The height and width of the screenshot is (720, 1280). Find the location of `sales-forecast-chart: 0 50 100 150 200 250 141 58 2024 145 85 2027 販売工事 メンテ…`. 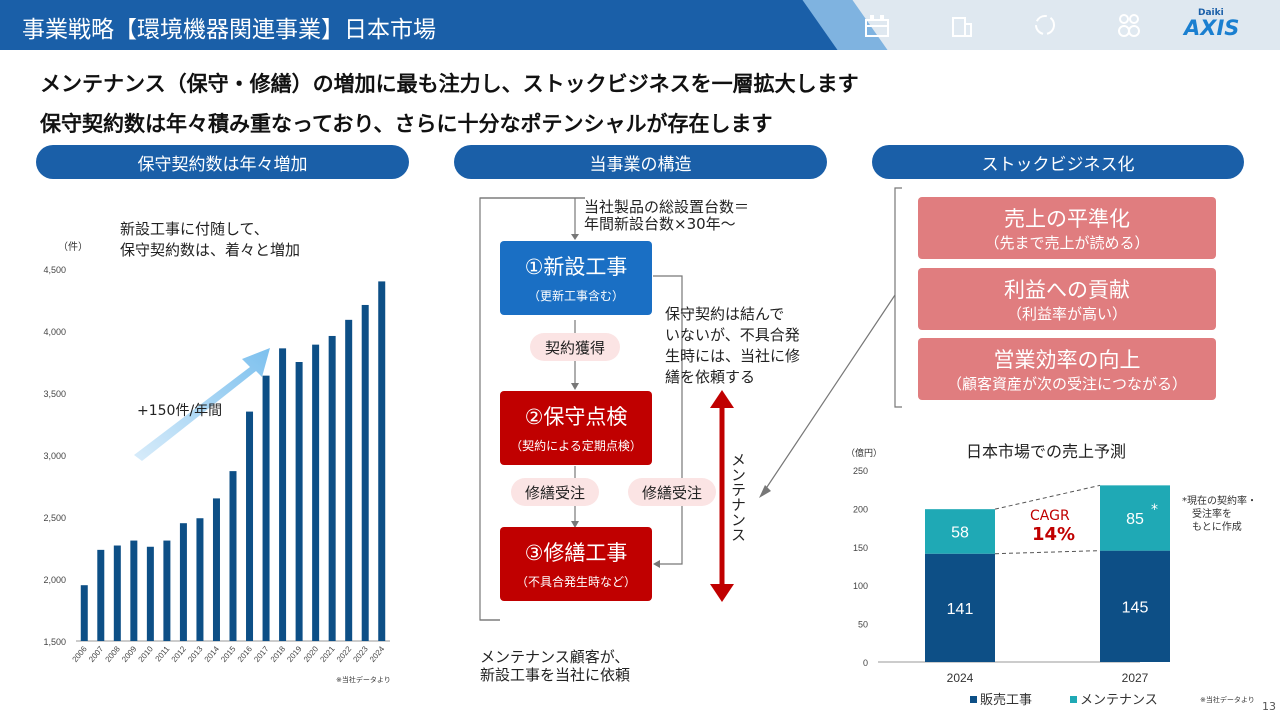

sales-forecast-chart: 0 50 100 150 200 250 141 58 2024 145 85 2027 販売工事 メンテ… is located at coordinates (1011, 586).